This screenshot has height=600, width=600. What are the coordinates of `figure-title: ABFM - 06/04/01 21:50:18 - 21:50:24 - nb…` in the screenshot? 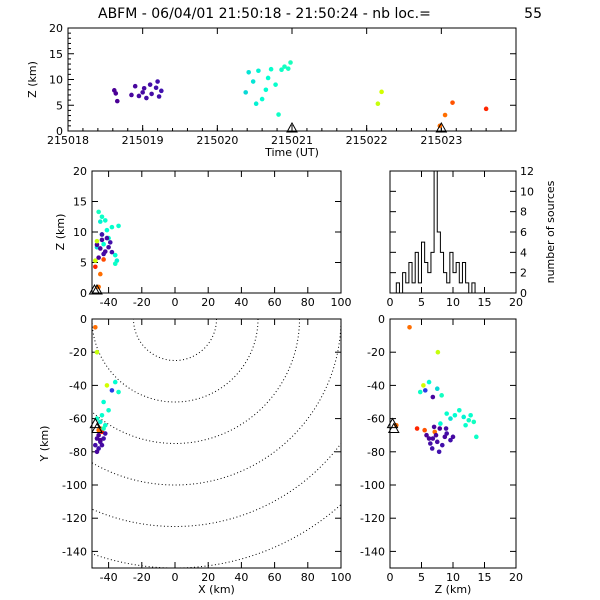 It's located at (264, 14).